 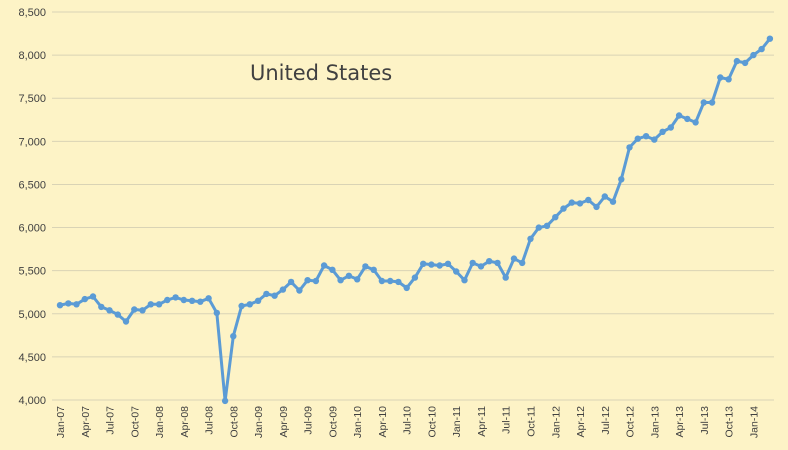 What do you see at coordinates (754, 422) in the screenshot?
I see `x-tick-label: Jan-14` at bounding box center [754, 422].